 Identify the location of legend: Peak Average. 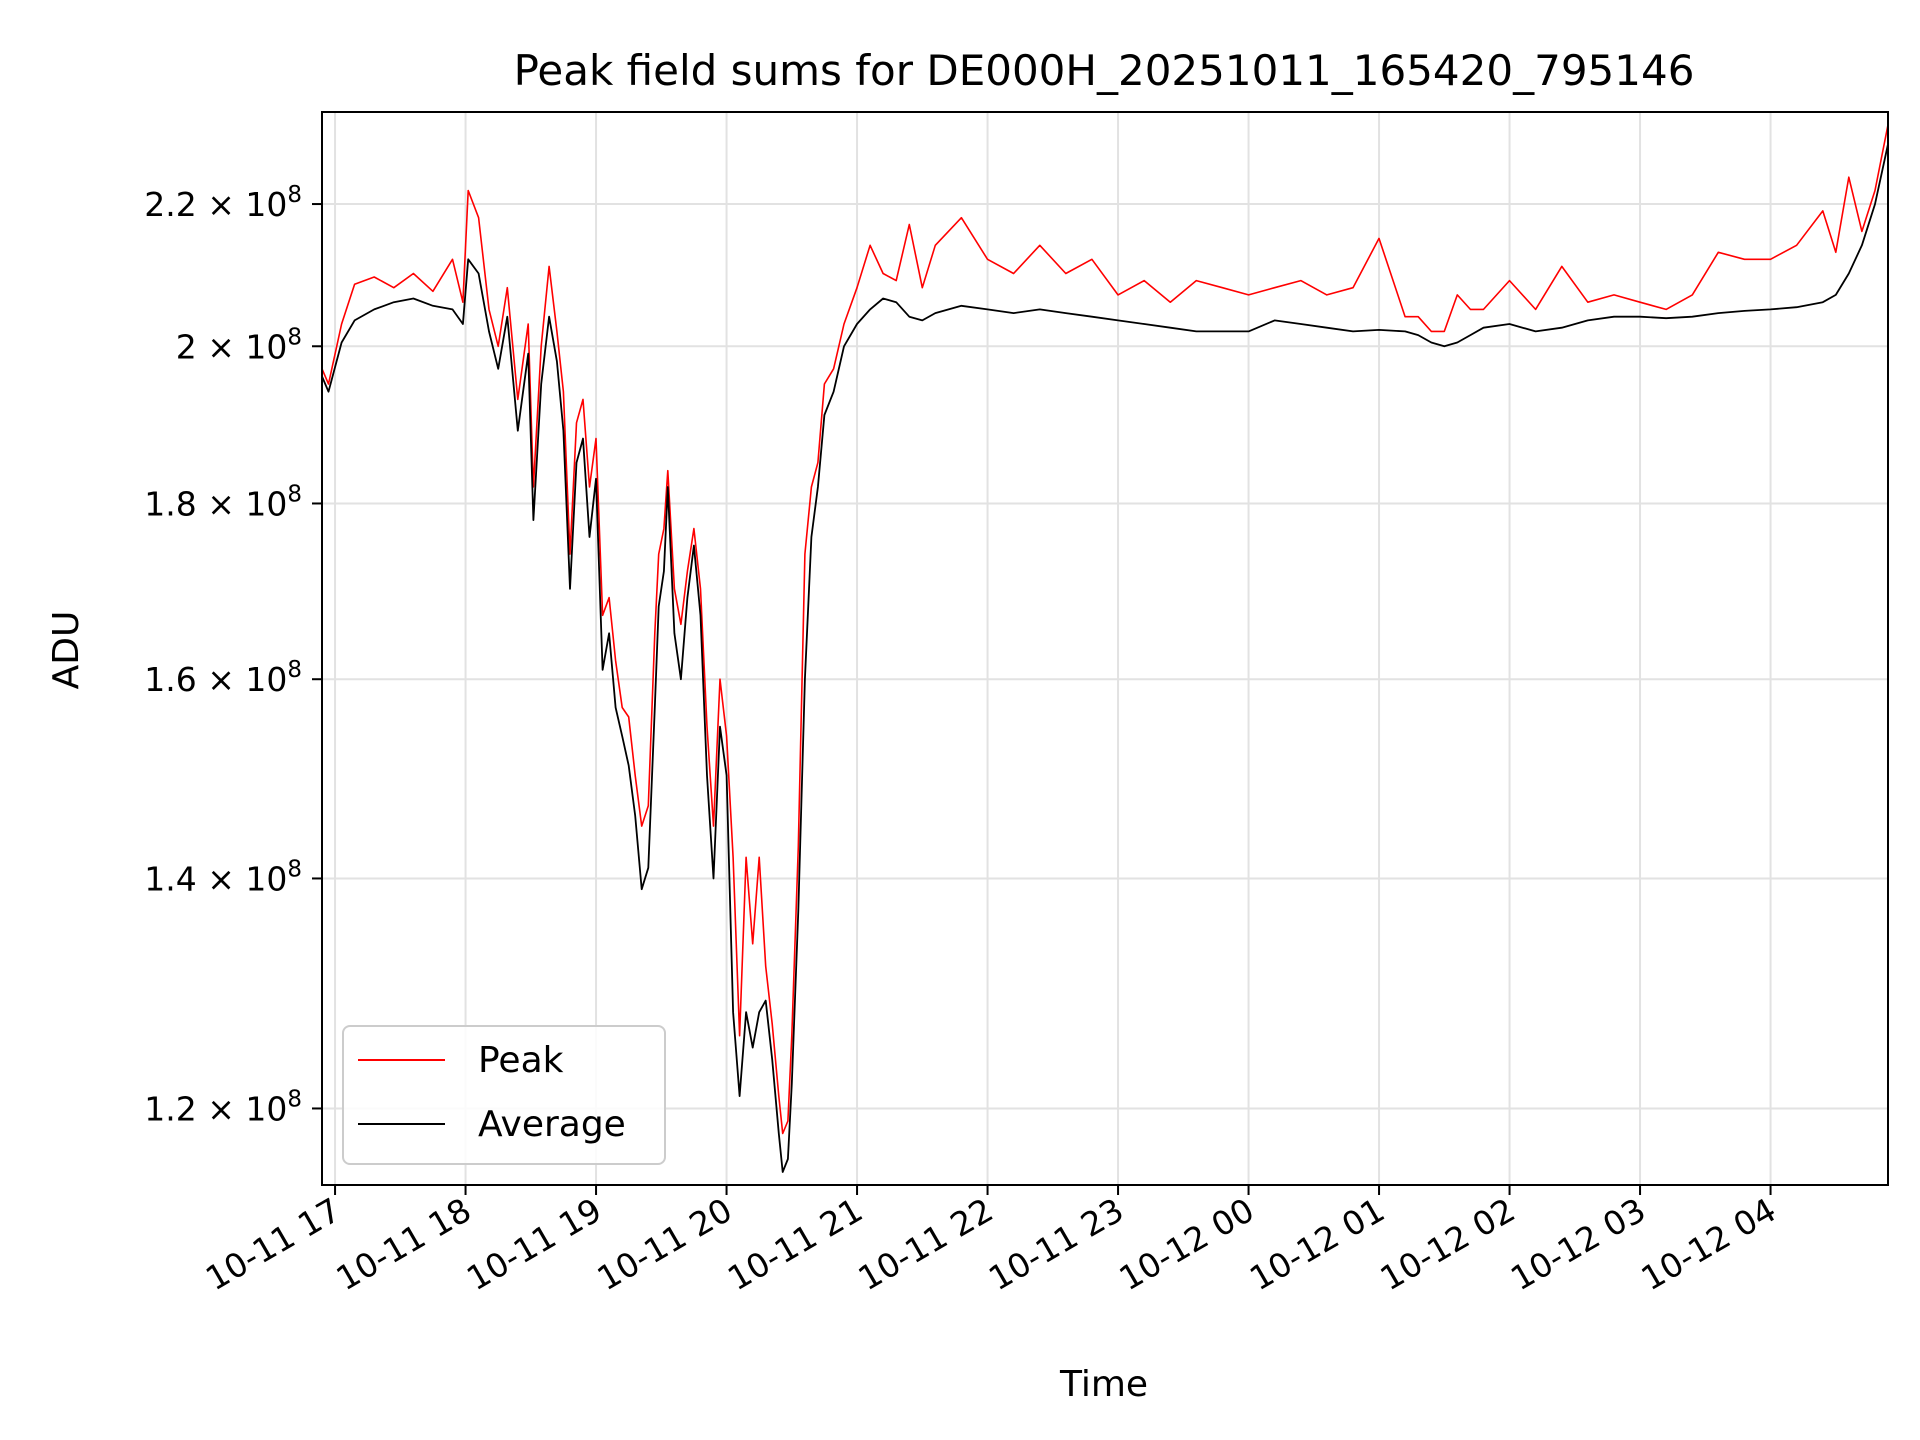
(504, 1095).